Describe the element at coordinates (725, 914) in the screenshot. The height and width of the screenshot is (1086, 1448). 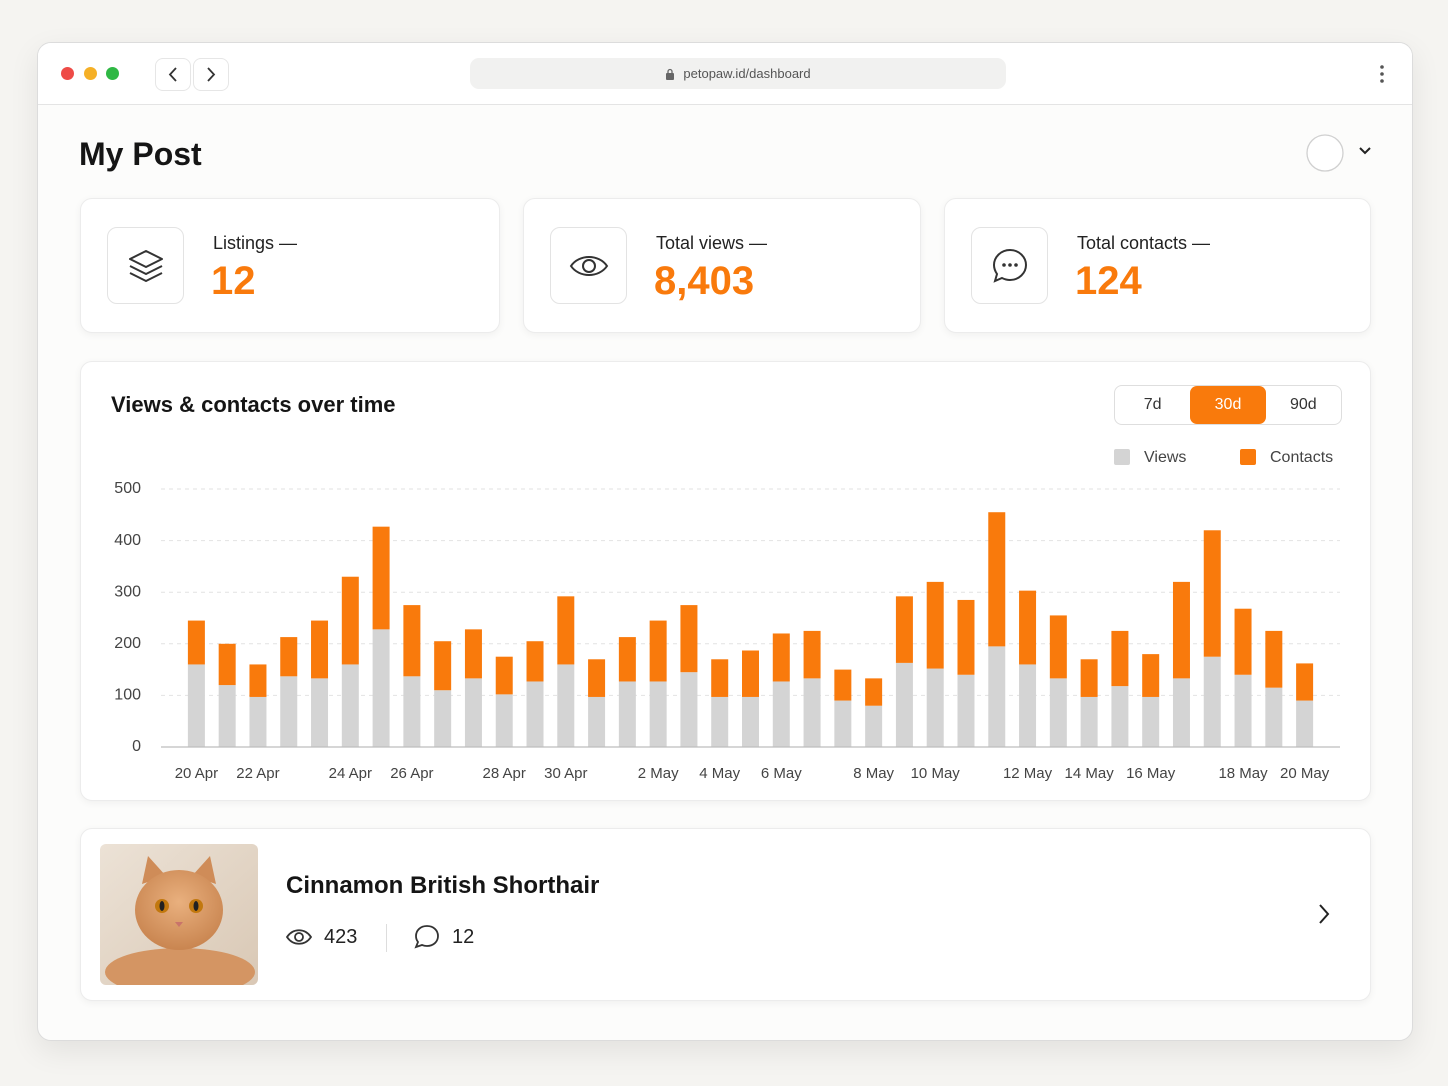
I see `listing-card: Cinnamon British Shorthair 423 12` at that location.